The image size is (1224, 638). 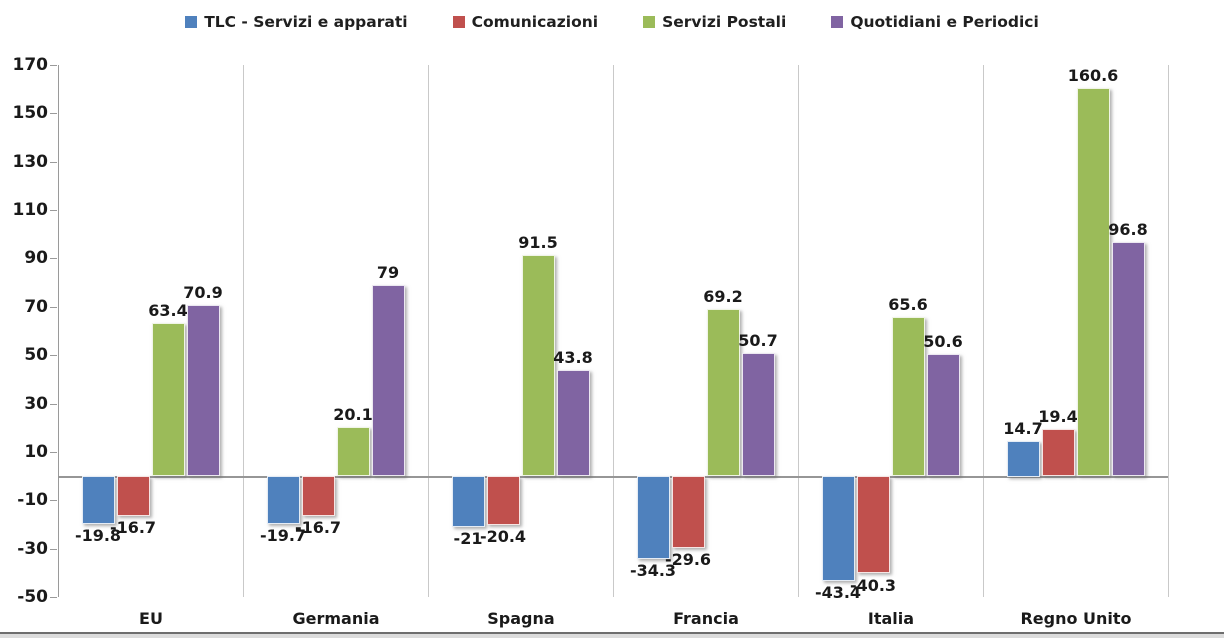 What do you see at coordinates (203, 292) in the screenshot?
I see `data-label-quotidiani-e-periodici-eu: 70.9` at bounding box center [203, 292].